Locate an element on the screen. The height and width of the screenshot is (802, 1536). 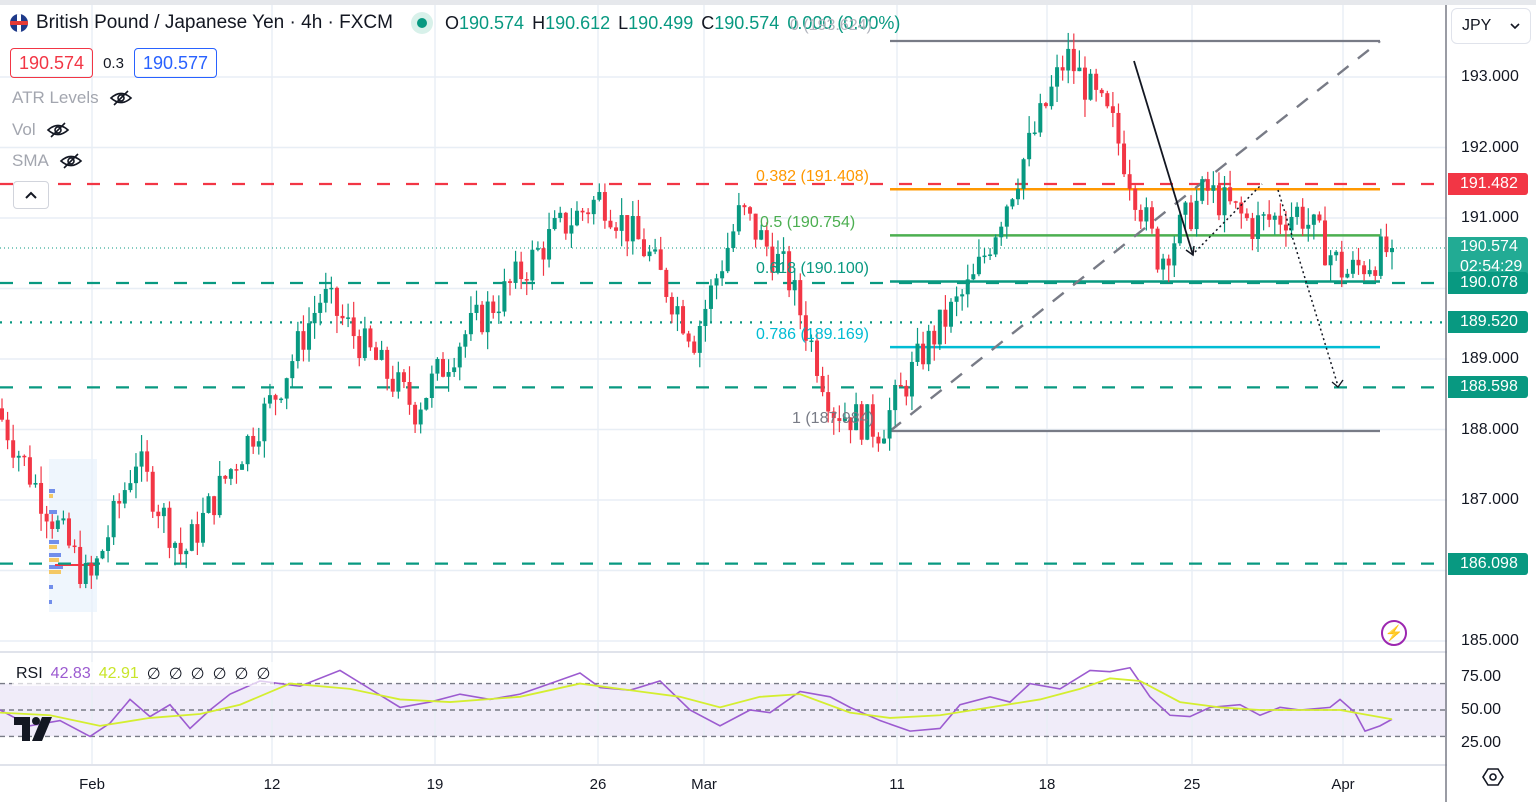
market-open-status-icon is located at coordinates (421, 23).